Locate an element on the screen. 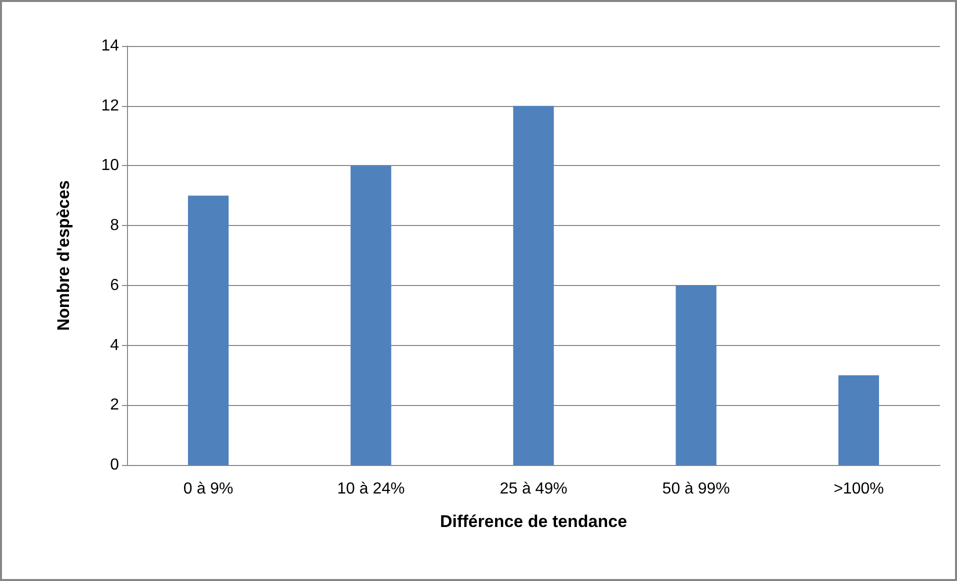 This screenshot has width=957, height=581. x-tick-label: 50 à 99% is located at coordinates (696, 489).